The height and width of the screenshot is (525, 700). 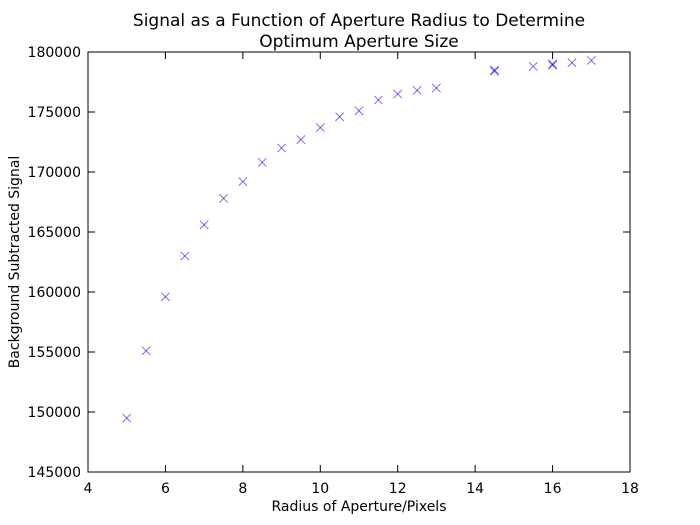 I want to click on y-tick-label: 180000, so click(x=54, y=53).